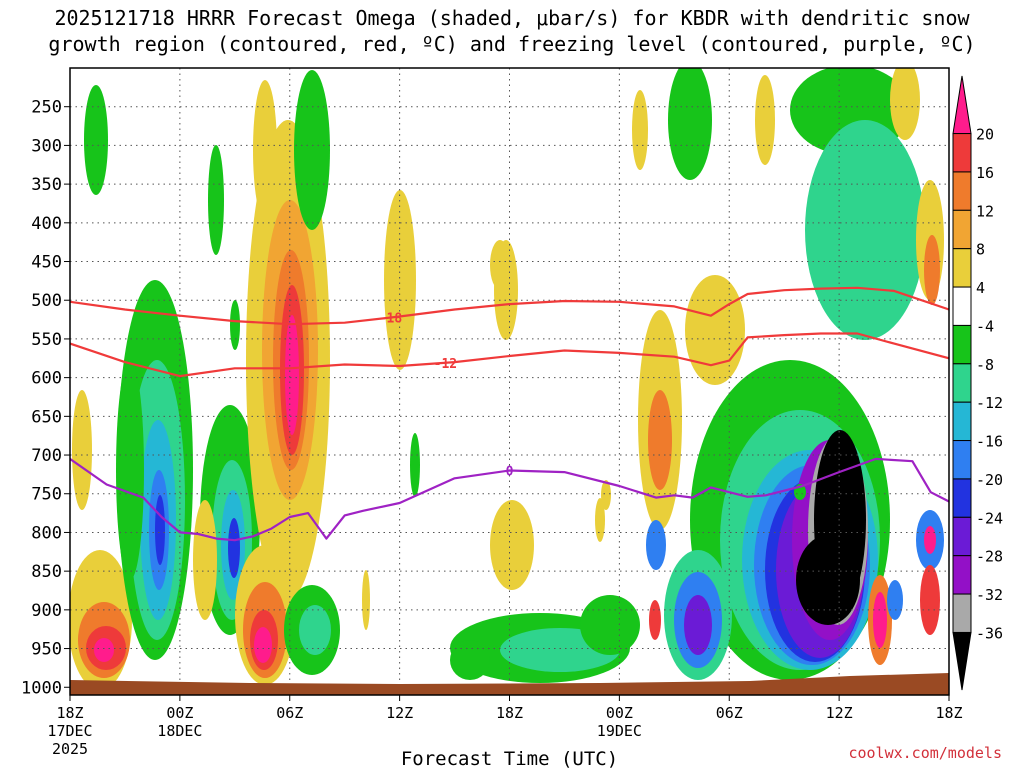 The image size is (1024, 768). What do you see at coordinates (46, 379) in the screenshot?
I see `y-tick-label: 600` at bounding box center [46, 379].